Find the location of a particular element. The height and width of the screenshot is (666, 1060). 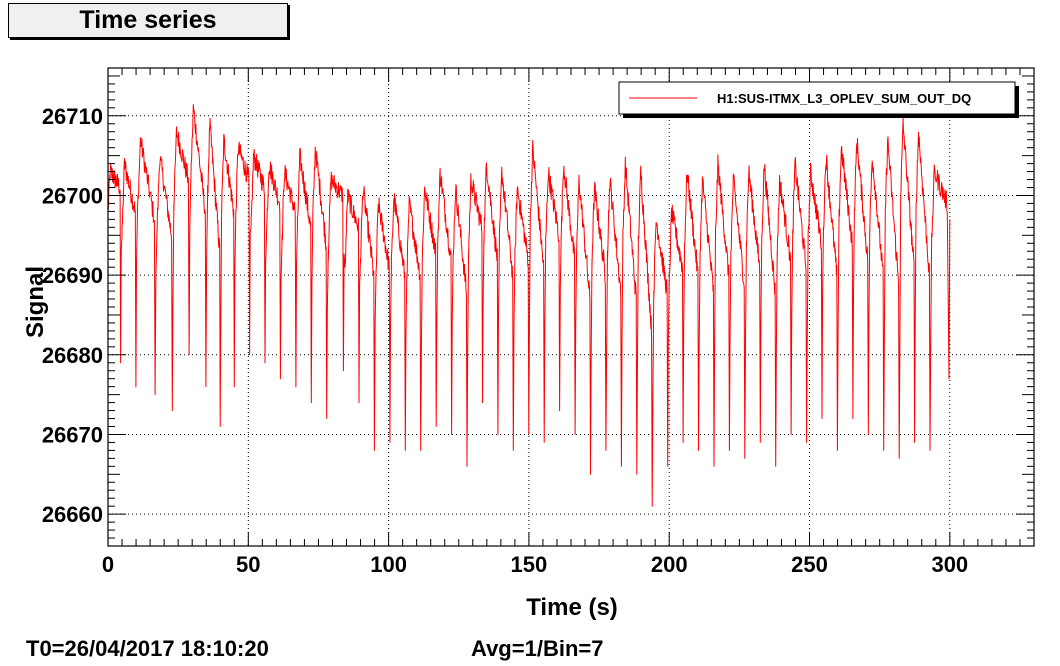

y-tick-label: 26690 is located at coordinates (72, 275).